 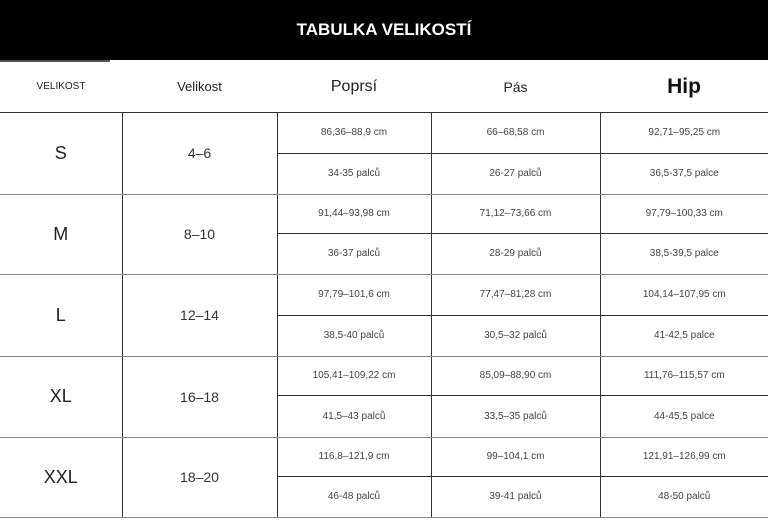 I want to click on size-range-cell: 4–6, so click(x=199, y=153).